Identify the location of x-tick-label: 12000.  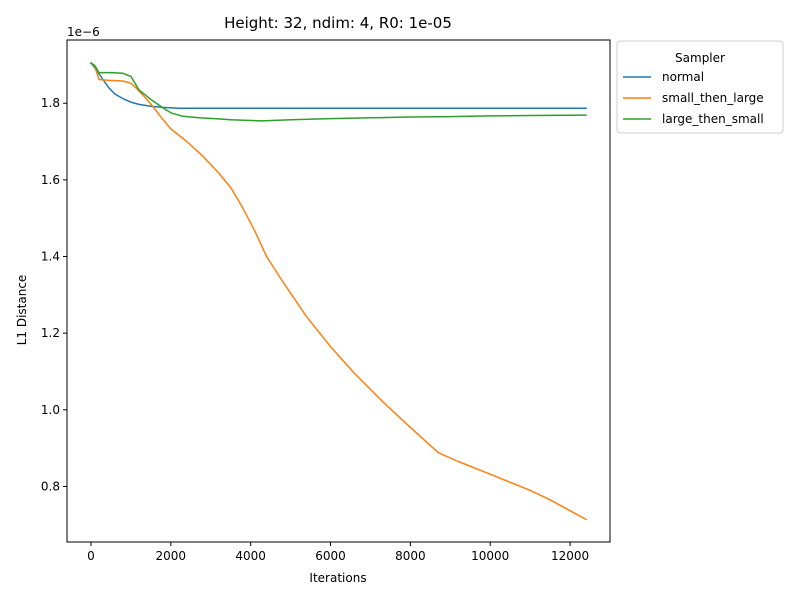
(570, 556).